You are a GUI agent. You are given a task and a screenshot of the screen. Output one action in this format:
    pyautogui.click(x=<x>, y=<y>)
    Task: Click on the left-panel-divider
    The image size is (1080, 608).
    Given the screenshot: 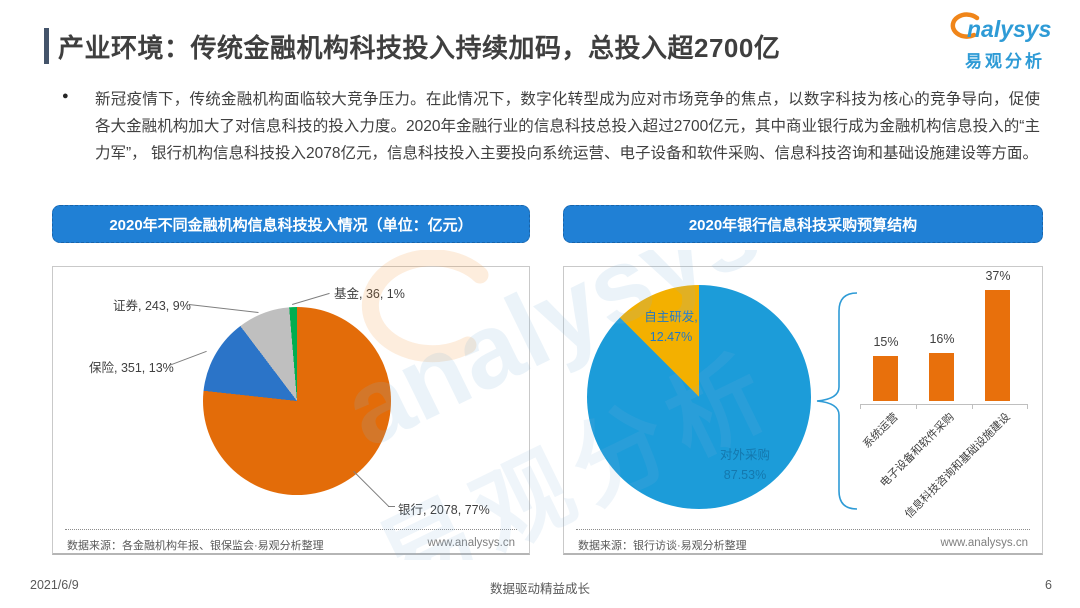 What is the action you would take?
    pyautogui.click(x=291, y=529)
    